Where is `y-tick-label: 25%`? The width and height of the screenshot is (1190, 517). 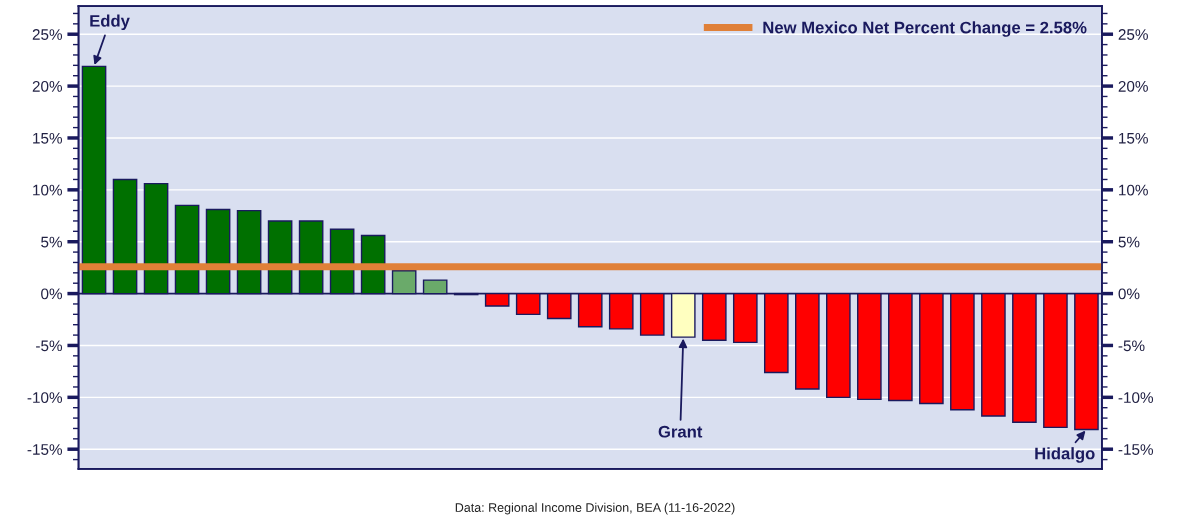 y-tick-label: 25% is located at coordinates (47, 34).